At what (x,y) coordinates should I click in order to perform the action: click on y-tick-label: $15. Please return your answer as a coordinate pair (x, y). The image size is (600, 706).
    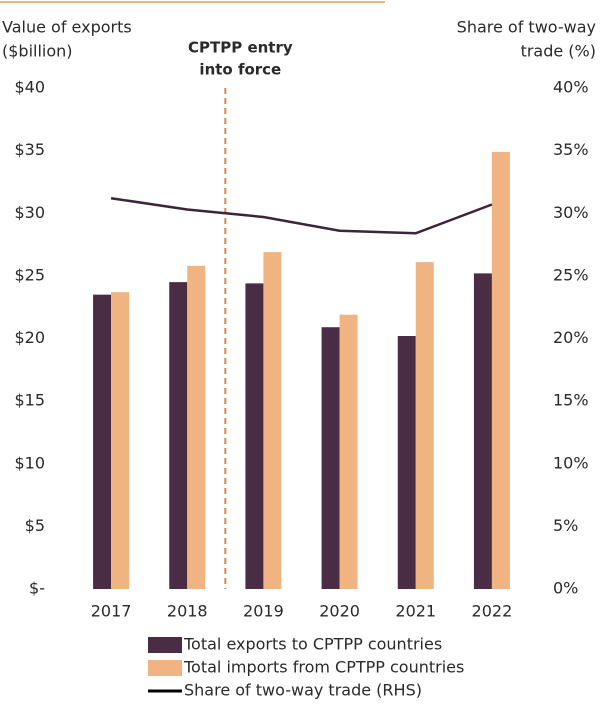
    Looking at the image, I should click on (29, 400).